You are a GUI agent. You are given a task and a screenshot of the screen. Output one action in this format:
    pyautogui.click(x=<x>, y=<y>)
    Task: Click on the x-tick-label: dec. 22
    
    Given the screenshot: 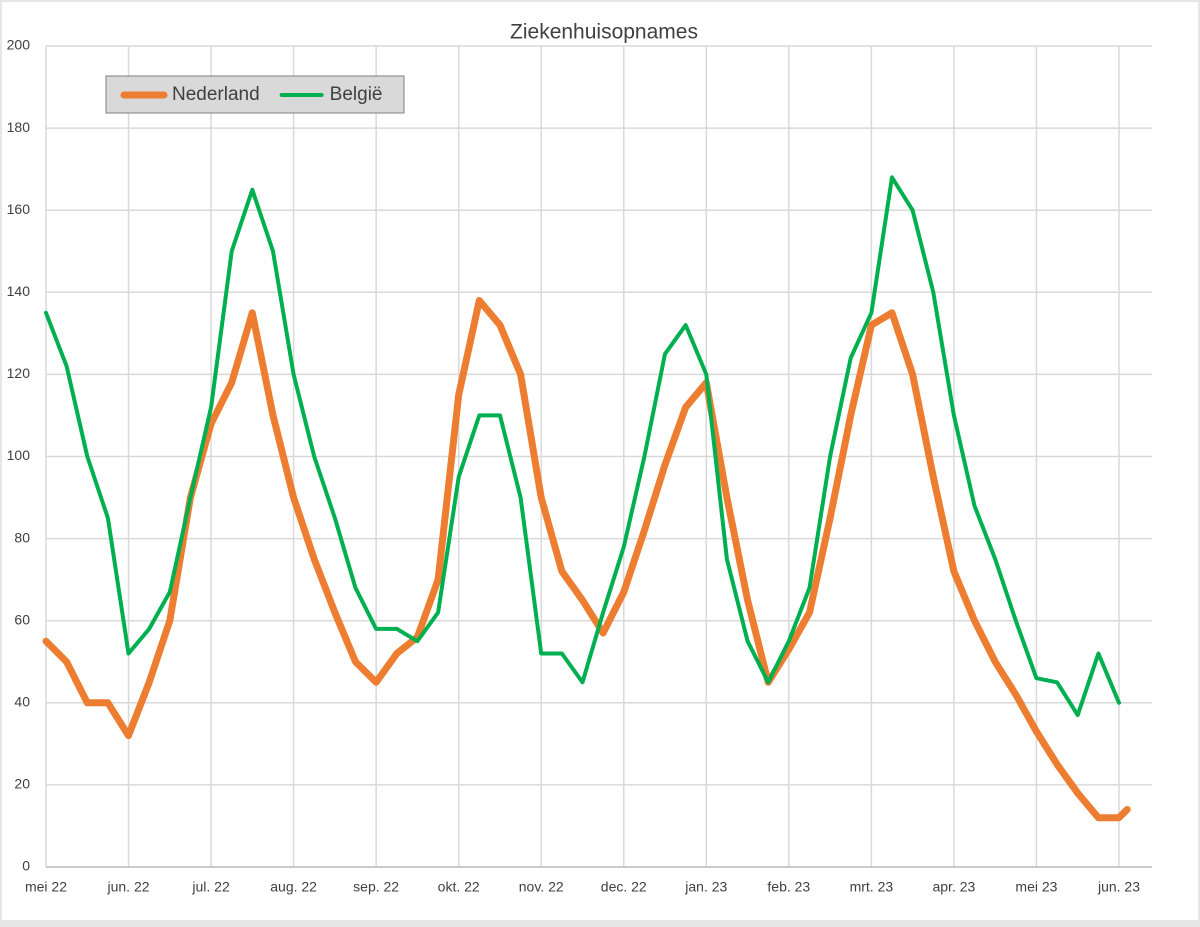 What is the action you would take?
    pyautogui.click(x=624, y=887)
    